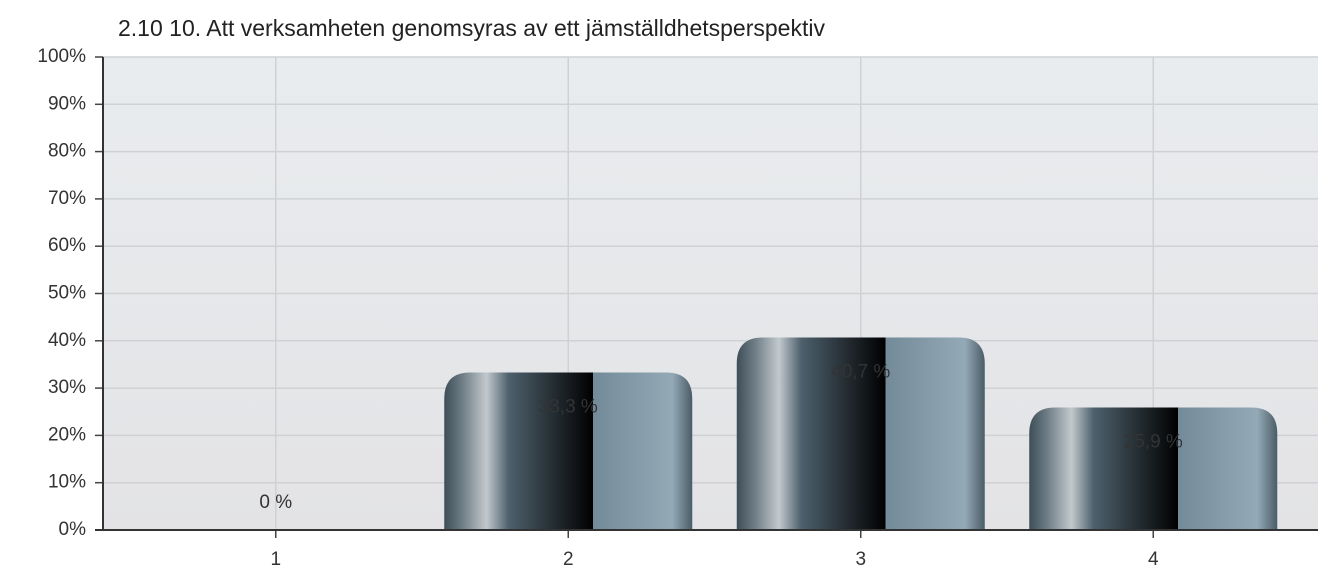 The height and width of the screenshot is (578, 1318). I want to click on y-tick-label: 0%, so click(73, 529).